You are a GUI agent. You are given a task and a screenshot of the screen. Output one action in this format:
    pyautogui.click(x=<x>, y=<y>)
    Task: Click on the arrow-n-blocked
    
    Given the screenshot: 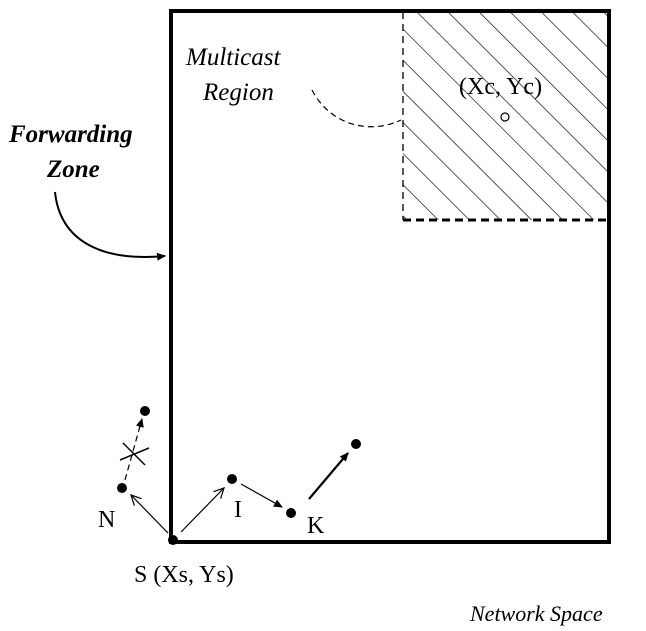 What is the action you would take?
    pyautogui.click(x=134, y=449)
    